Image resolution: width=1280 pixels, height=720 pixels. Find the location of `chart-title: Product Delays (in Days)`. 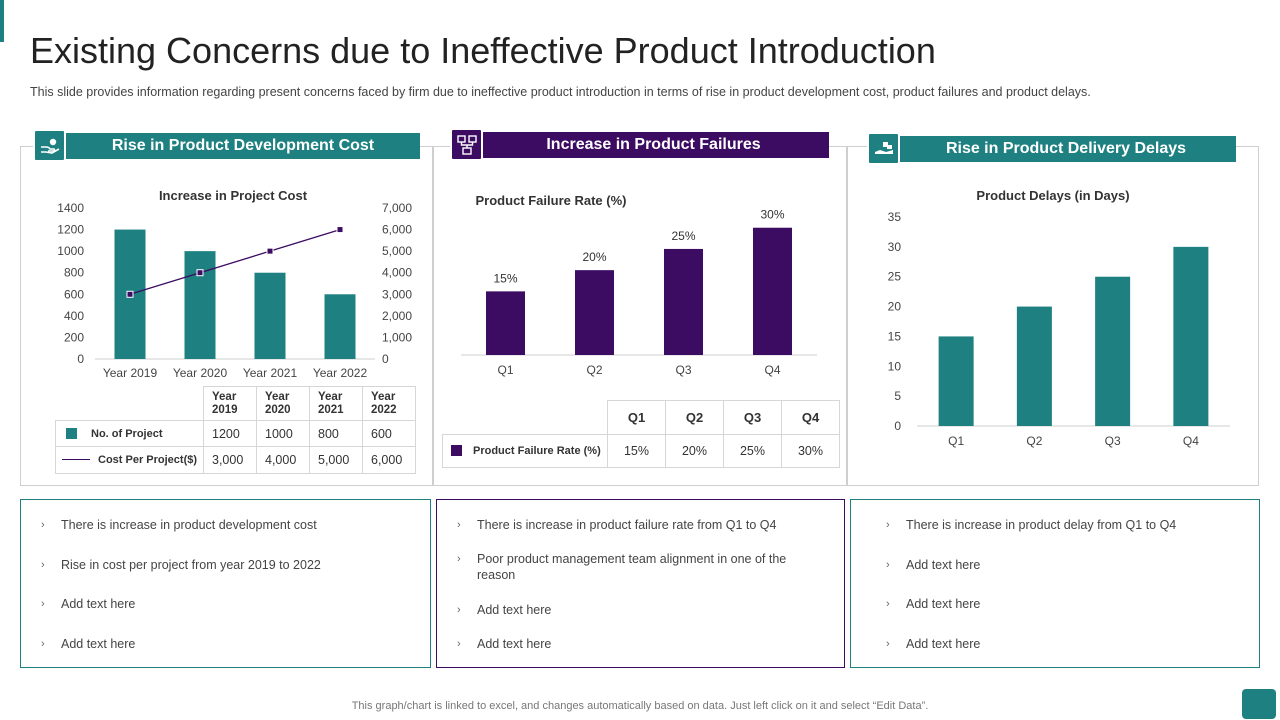

chart-title: Product Delays (in Days) is located at coordinates (1052, 195).